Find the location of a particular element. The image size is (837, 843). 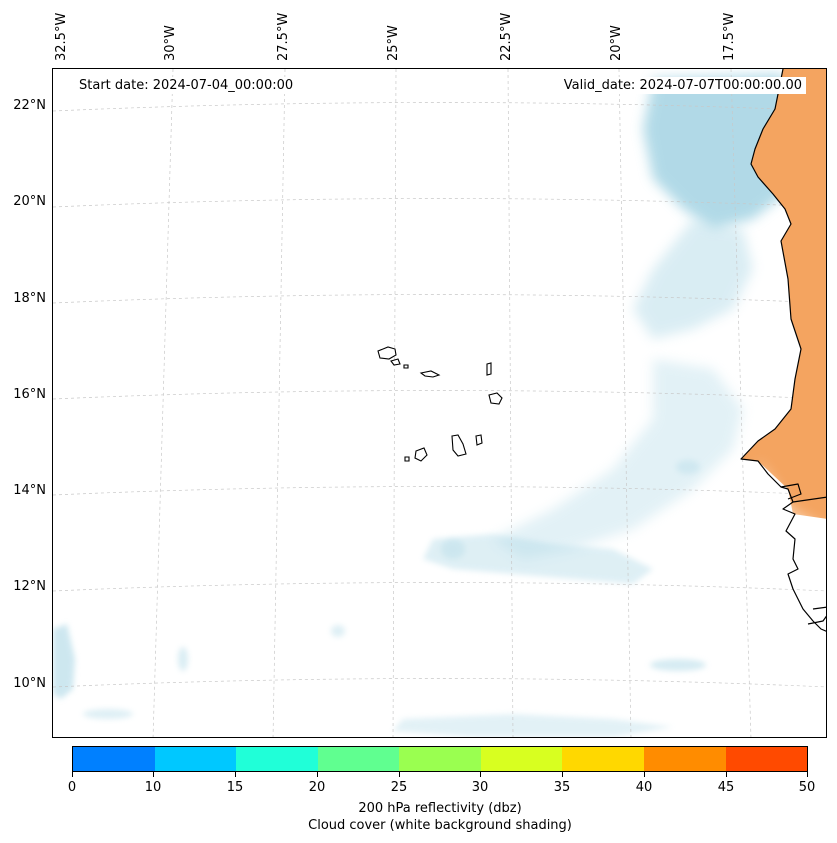

colorbar-tick-25: 25 is located at coordinates (399, 787).